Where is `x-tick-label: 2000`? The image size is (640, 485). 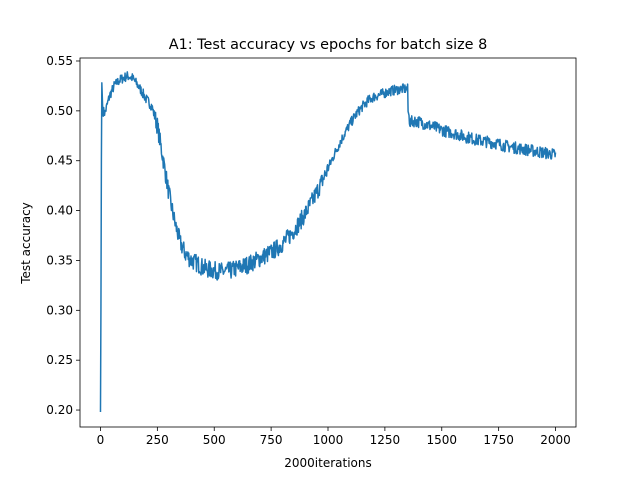 x-tick-label: 2000 is located at coordinates (555, 440).